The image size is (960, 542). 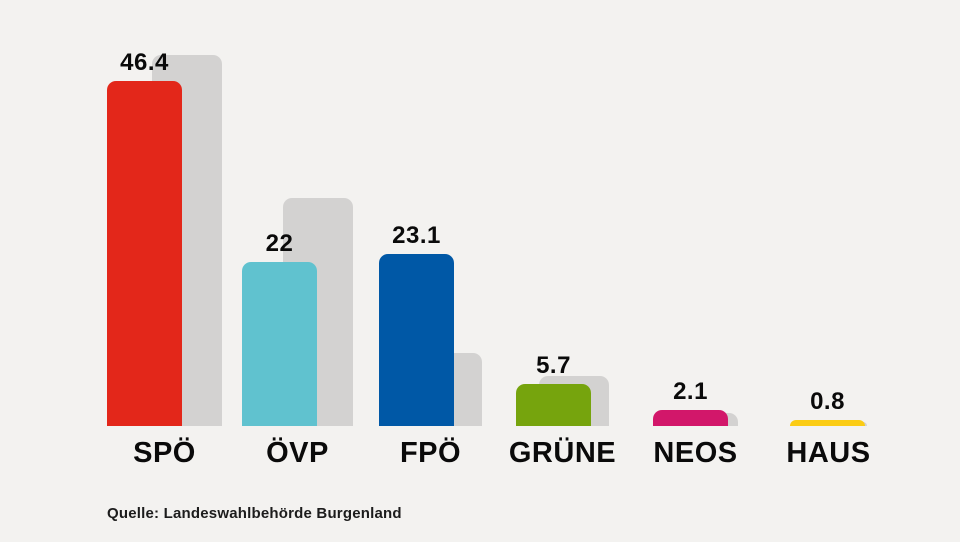 I want to click on result-bar-neos, so click(x=690, y=418).